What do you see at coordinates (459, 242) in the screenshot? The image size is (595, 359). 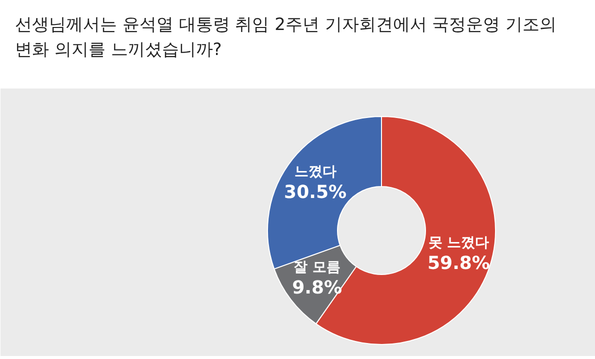 I see `slice-label: 못 느꼈다` at bounding box center [459, 242].